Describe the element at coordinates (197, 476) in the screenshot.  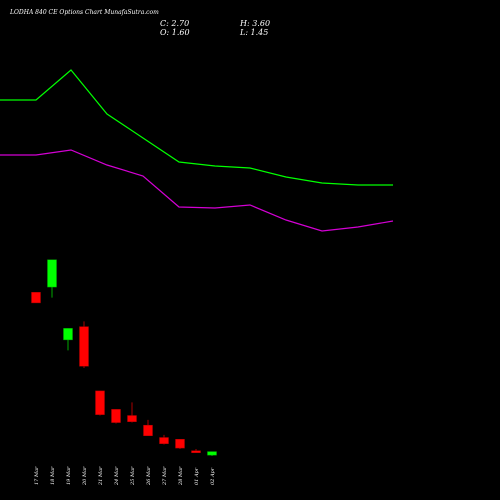
I see `x-tick-label: 01 Apr` at that location.